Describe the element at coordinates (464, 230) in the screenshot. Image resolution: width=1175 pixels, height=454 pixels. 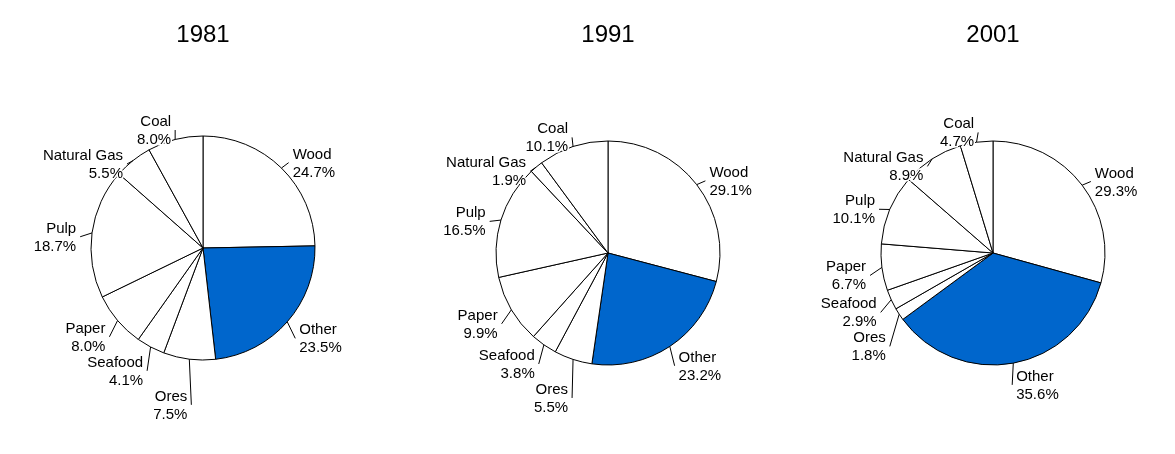
I see `data-label: 16.5%` at that location.